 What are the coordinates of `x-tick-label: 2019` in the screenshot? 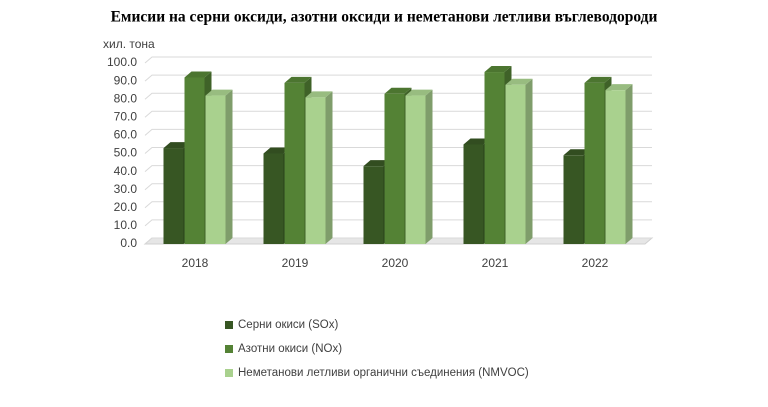 It's located at (295, 263).